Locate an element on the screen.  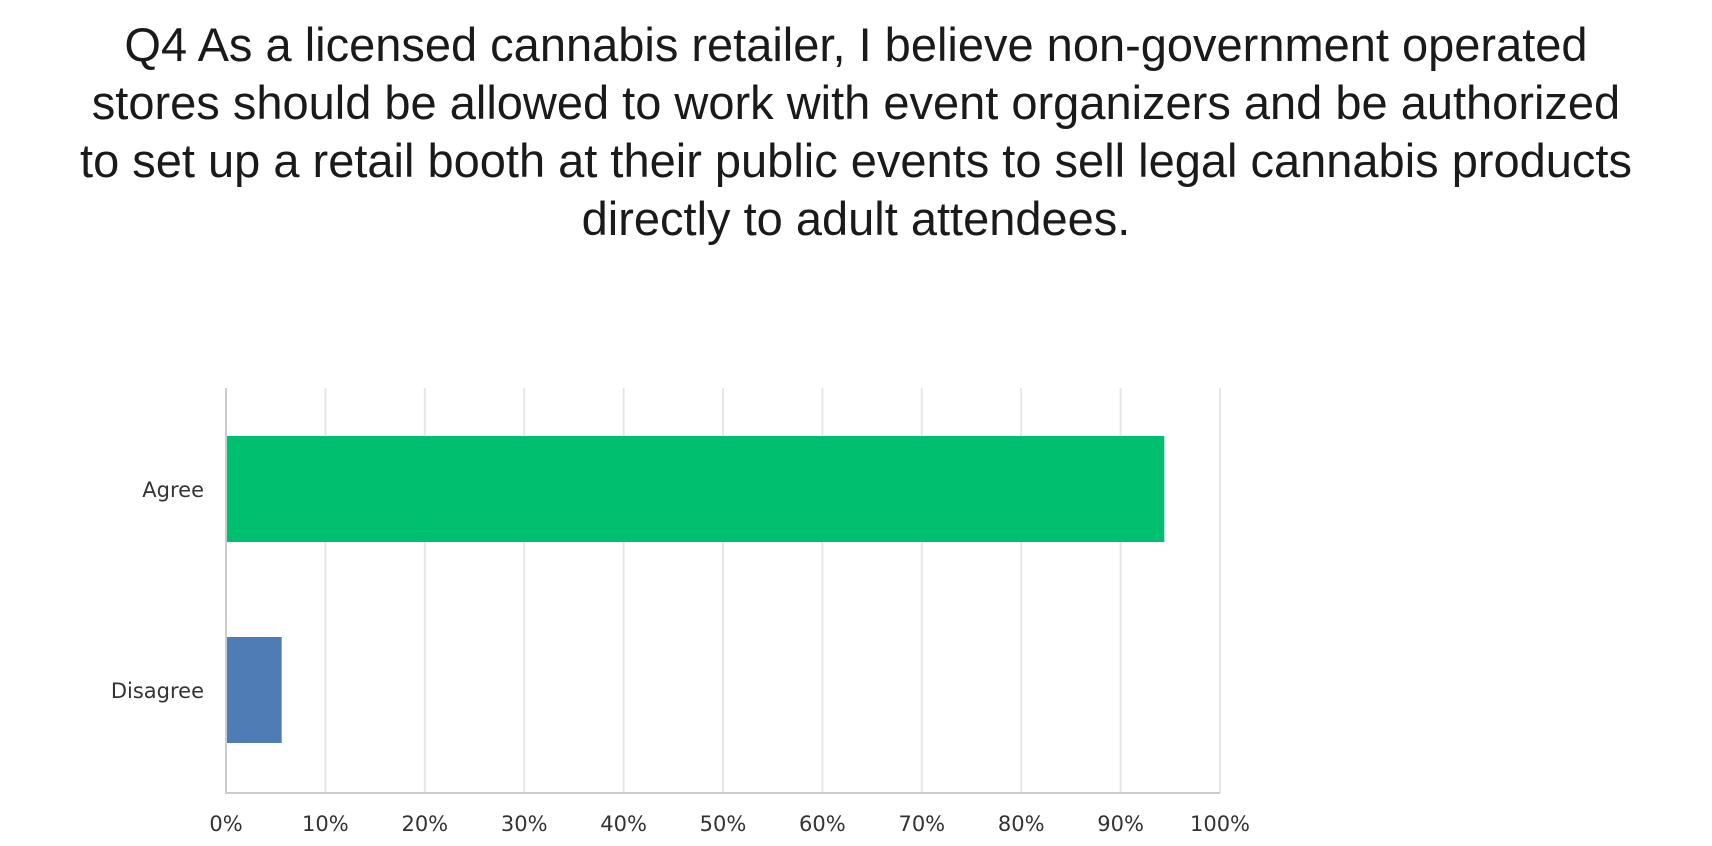
x-tick-label: 30% is located at coordinates (524, 824).